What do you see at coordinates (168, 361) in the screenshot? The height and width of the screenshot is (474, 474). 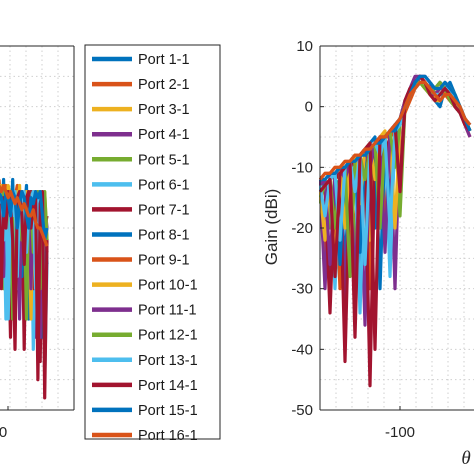 I see `legend-label-13: Port 13-1` at bounding box center [168, 361].